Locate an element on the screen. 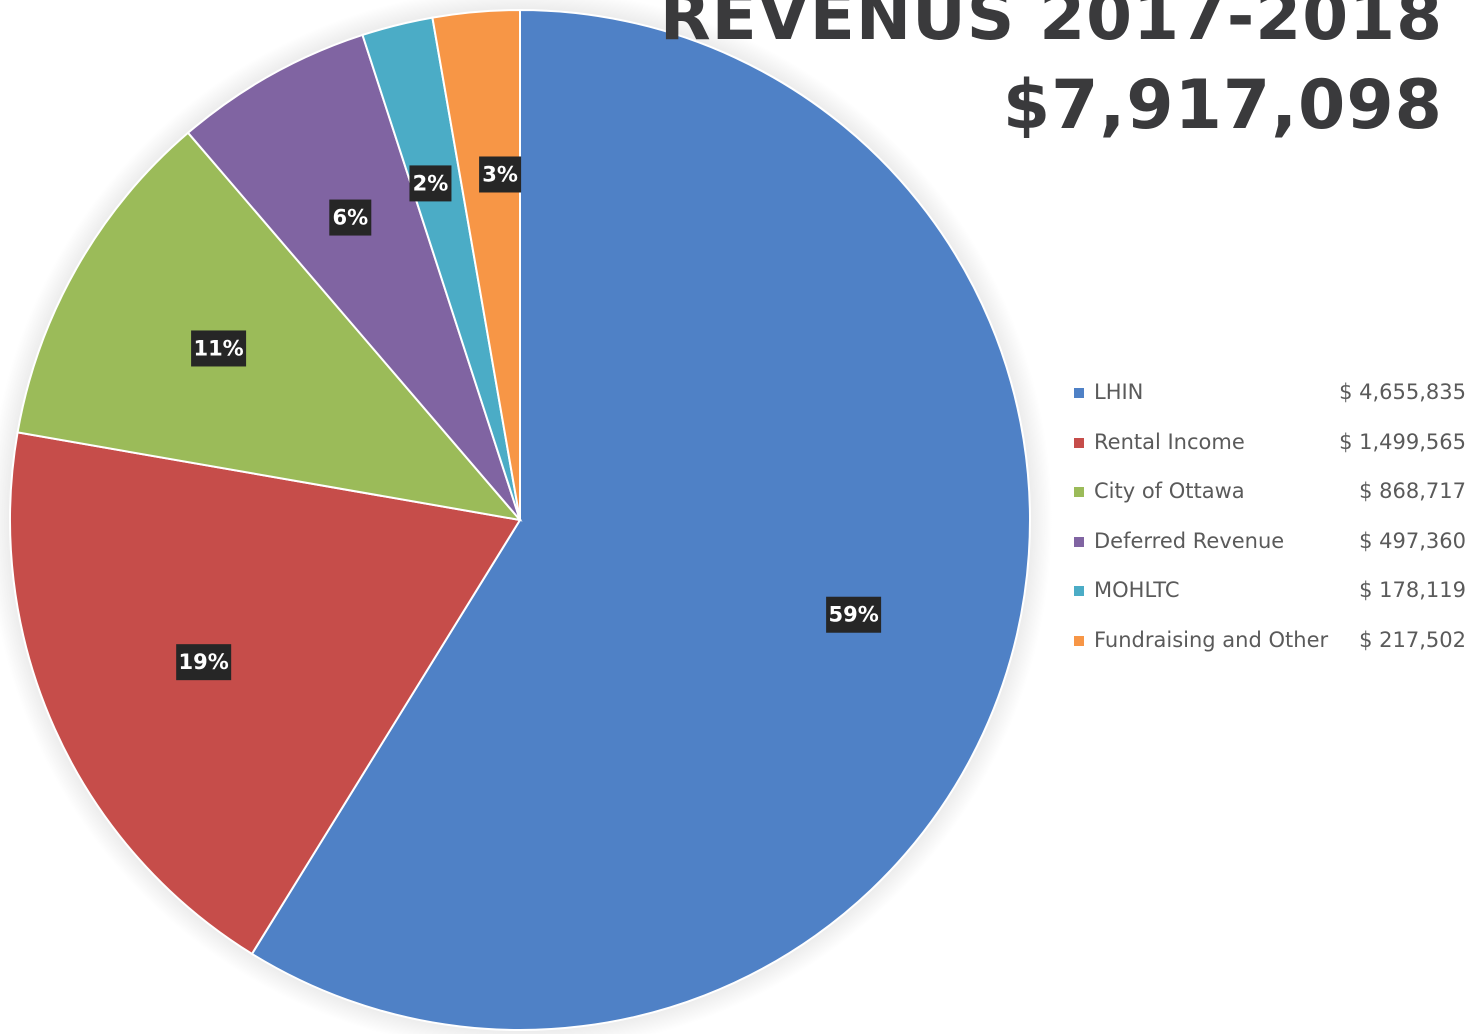 The width and height of the screenshot is (1479, 1034). chart-total: $7,917,098 is located at coordinates (1222, 105).